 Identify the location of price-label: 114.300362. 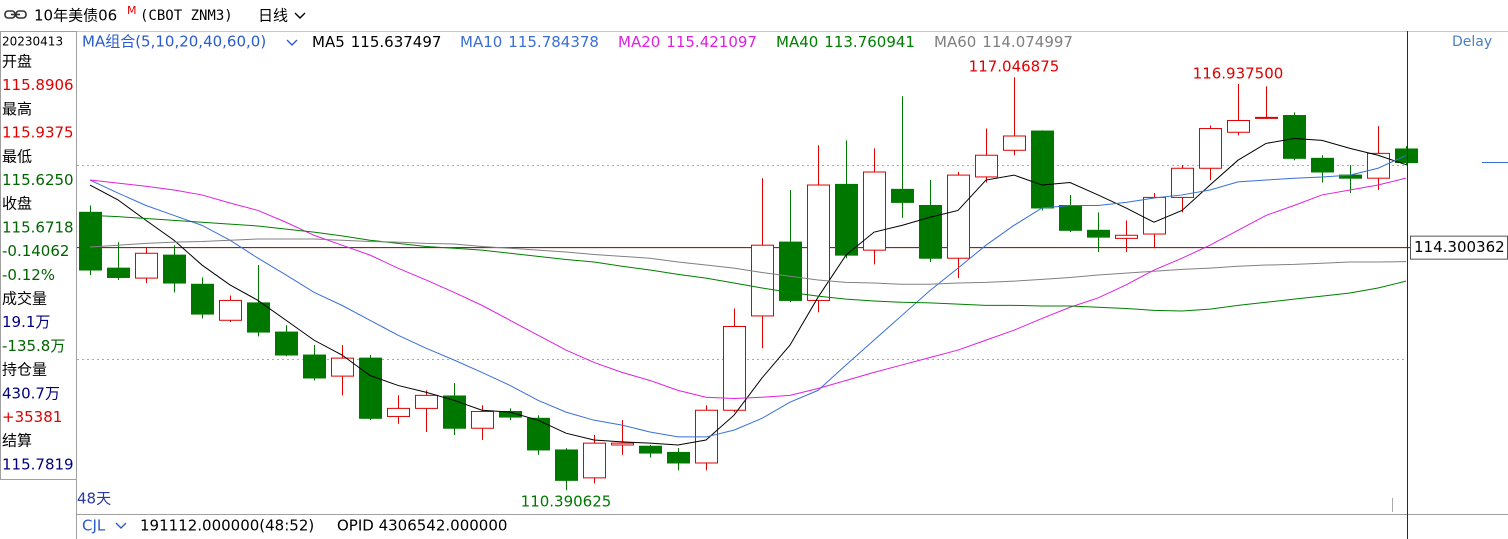
(1459, 247).